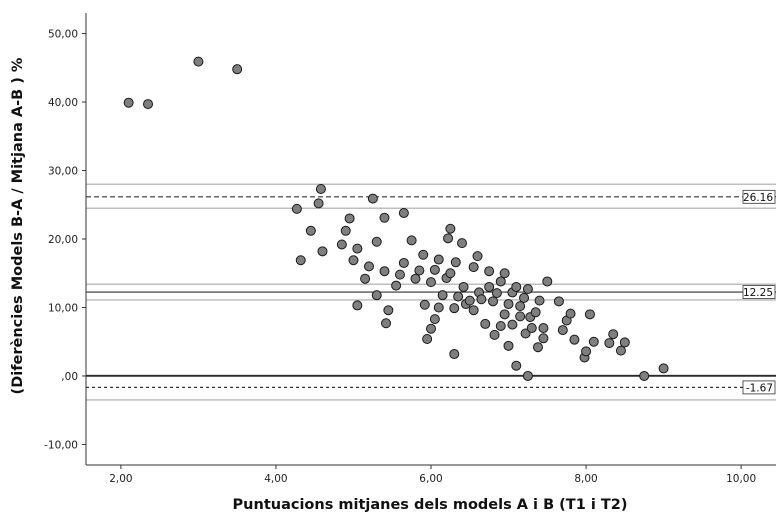 Image resolution: width=777 pixels, height=515 pixels. What do you see at coordinates (741, 479) in the screenshot?
I see `x-tick-label: 10,00` at bounding box center [741, 479].